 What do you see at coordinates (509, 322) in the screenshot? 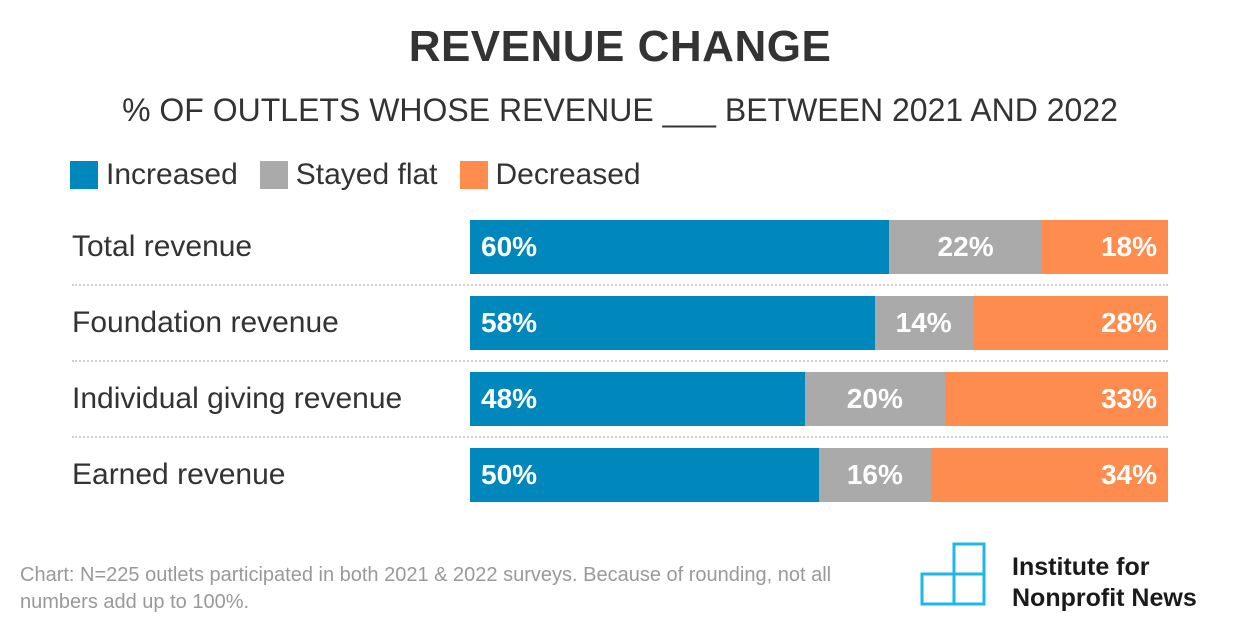
I see `data-label-increased: 58%` at bounding box center [509, 322].